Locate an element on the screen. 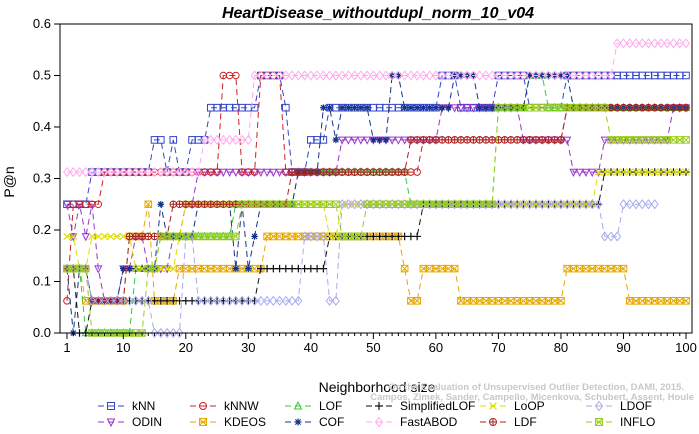 The image size is (699, 434). legend-item-kdeos: KDEOS is located at coordinates (228, 422).